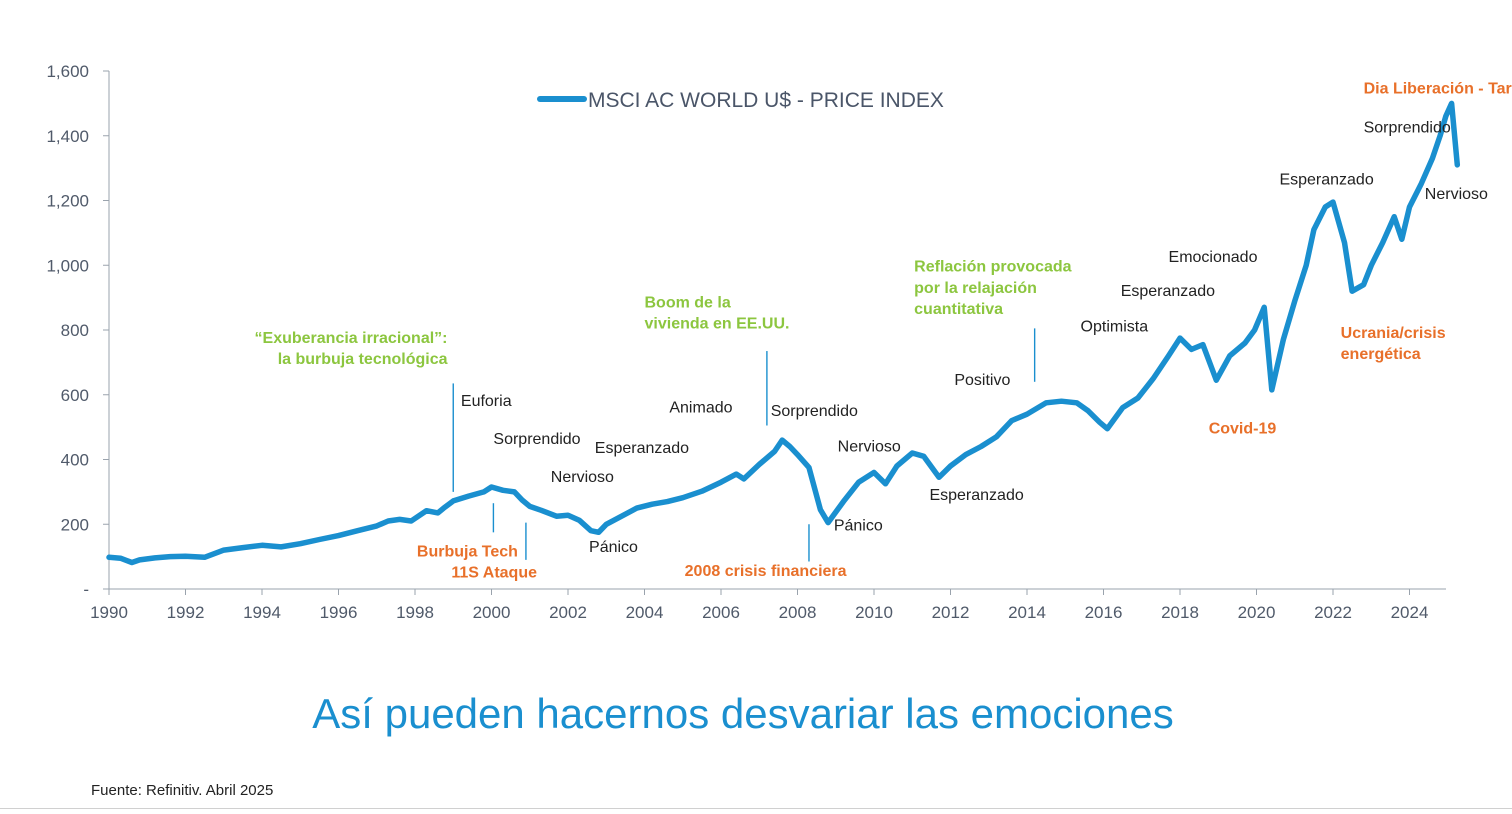 Image resolution: width=1512 pixels, height=814 pixels. What do you see at coordinates (1333, 612) in the screenshot?
I see `x-tick-label: 2022` at bounding box center [1333, 612].